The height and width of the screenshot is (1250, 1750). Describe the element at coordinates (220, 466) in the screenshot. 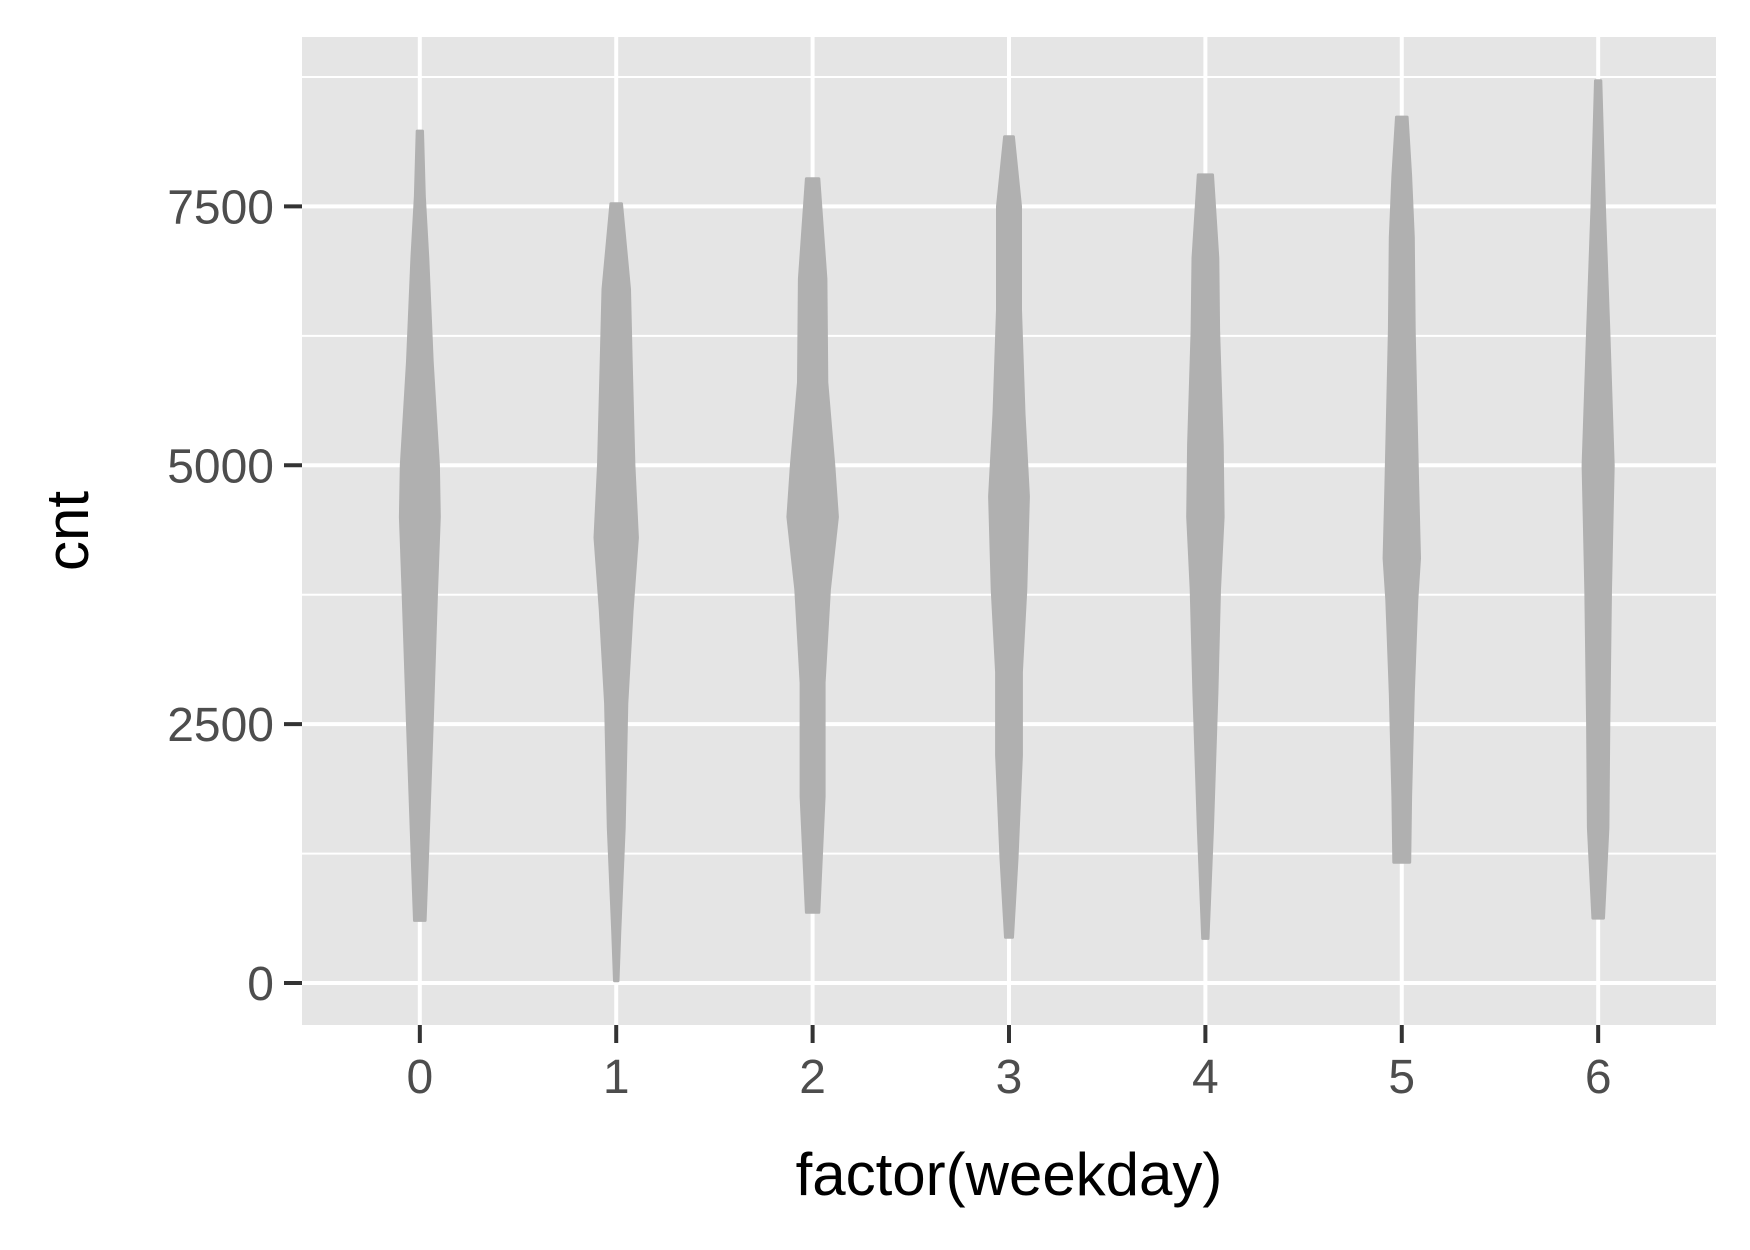

I see `y-tick-label: 5000` at that location.